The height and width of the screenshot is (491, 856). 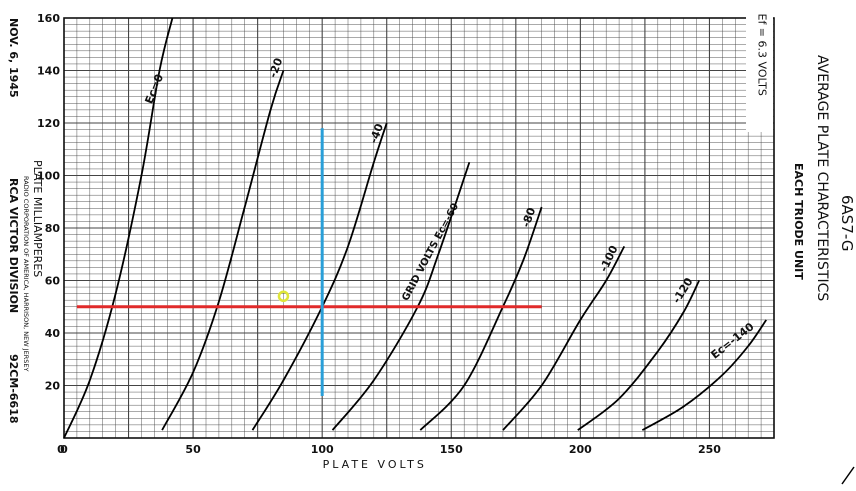 What do you see at coordinates (48, 18) in the screenshot?
I see `y-tick-label: 160` at bounding box center [48, 18].